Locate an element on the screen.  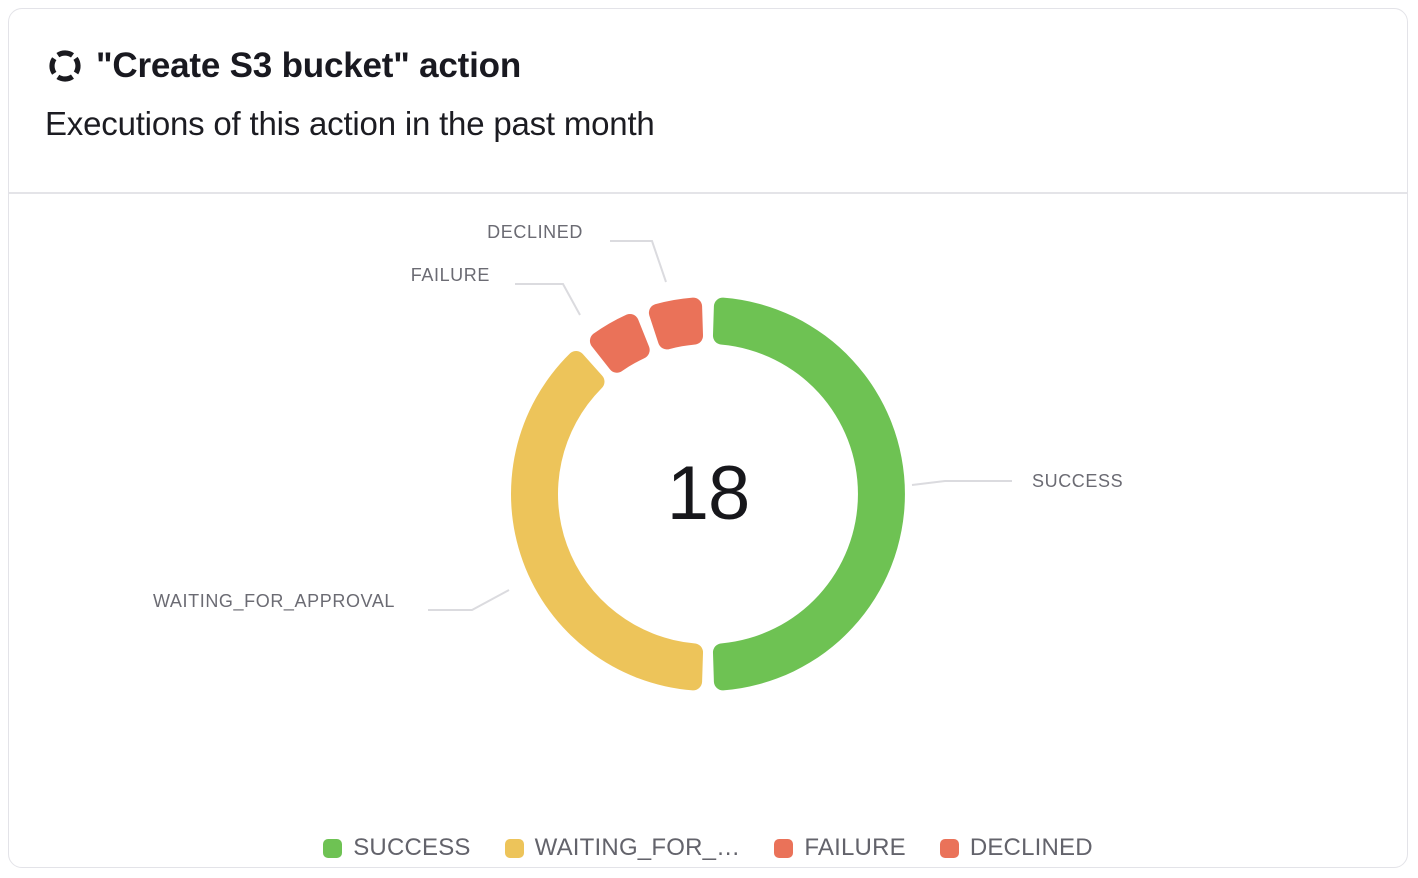
donut-segment-success is located at coordinates (808, 494).